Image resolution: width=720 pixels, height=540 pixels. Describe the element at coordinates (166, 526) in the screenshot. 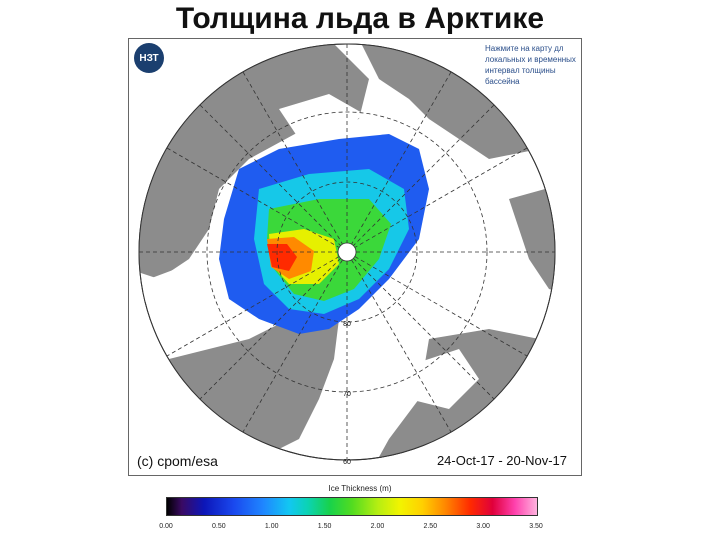

I see `colorbar-tick-label: 0.00` at that location.